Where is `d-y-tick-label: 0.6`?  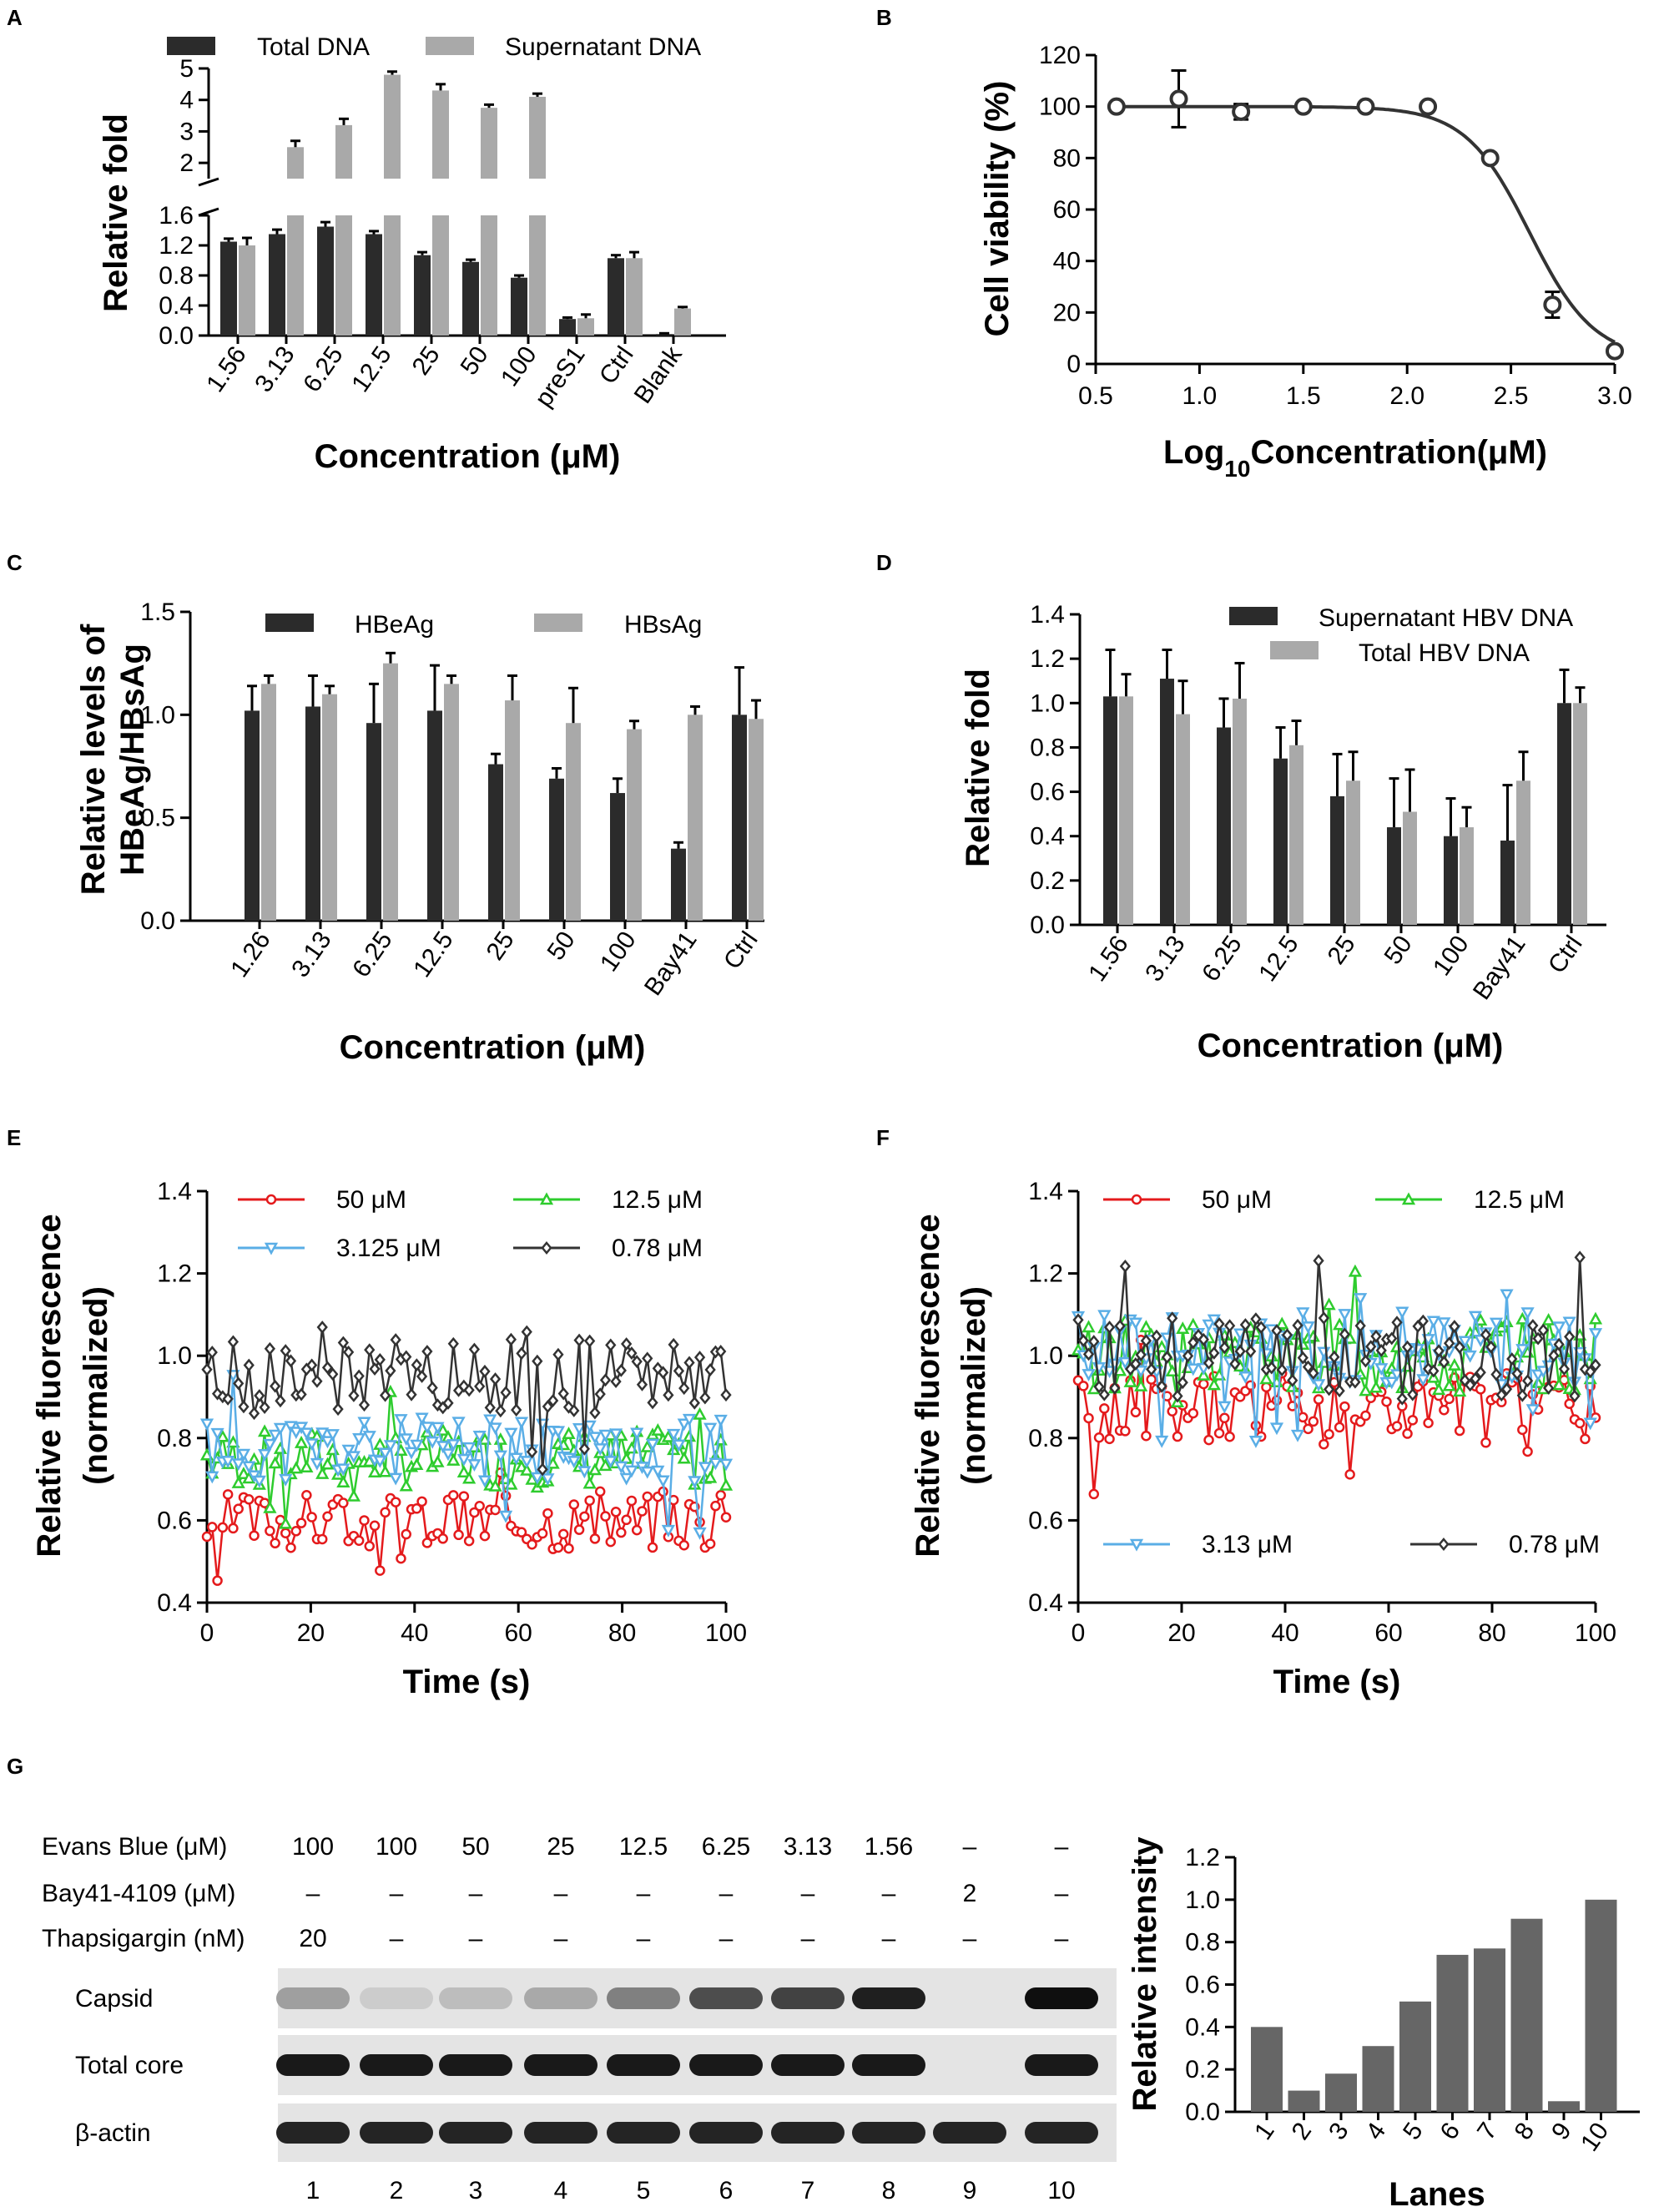 d-y-tick-label: 0.6 is located at coordinates (1048, 792).